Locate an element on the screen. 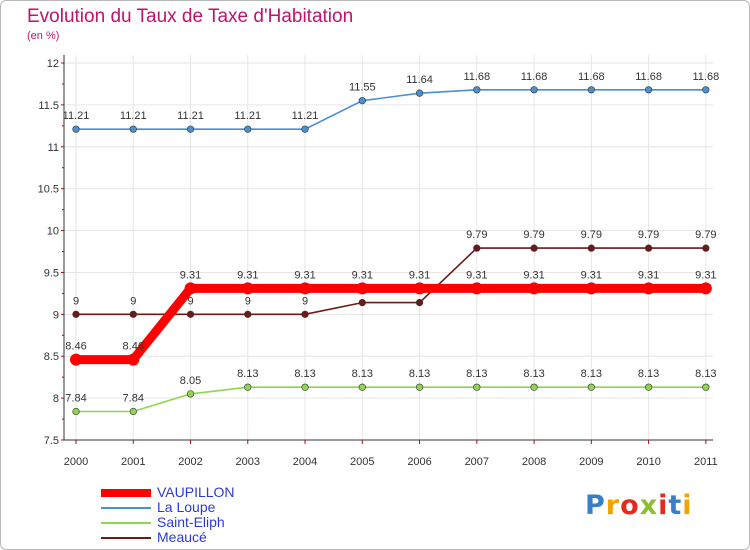 The image size is (750, 550). data-label-saint-eliph: 8.05 is located at coordinates (190, 381).